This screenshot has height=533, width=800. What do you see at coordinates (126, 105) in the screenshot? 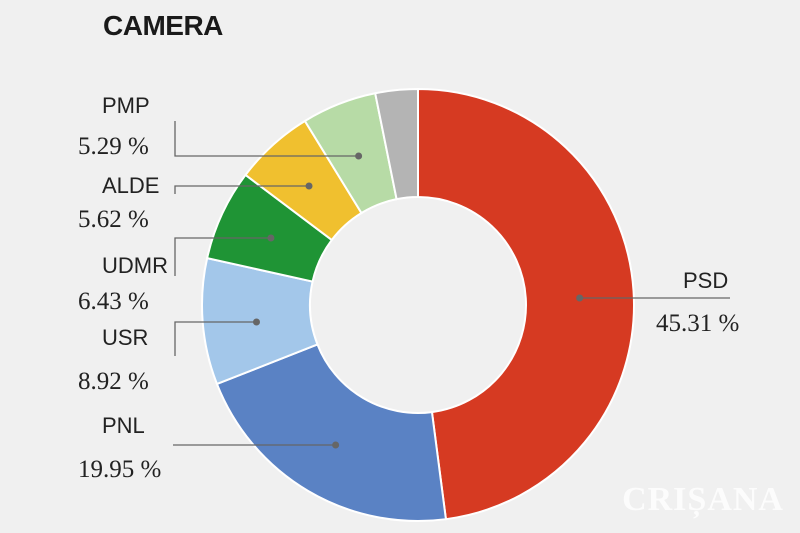
I see `label-pmp: PMP` at bounding box center [126, 105].